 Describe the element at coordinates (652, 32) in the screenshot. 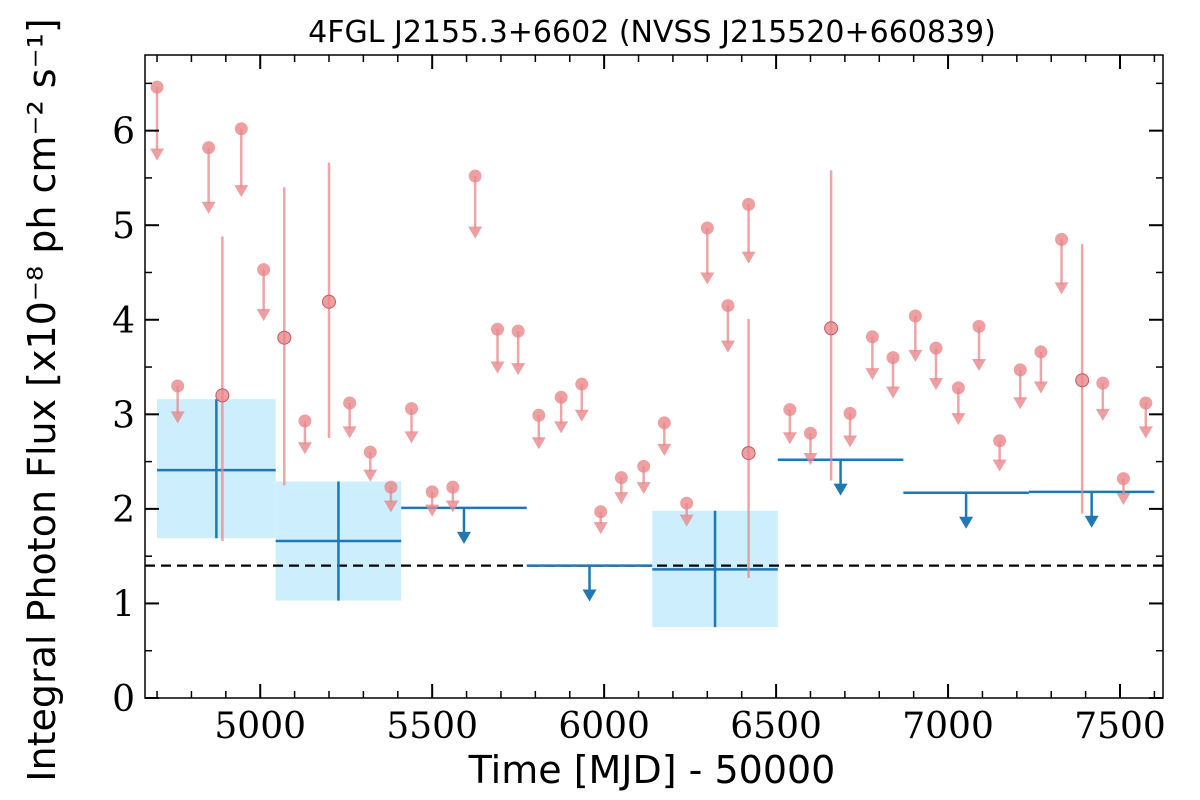

I see `chart-title: 4FGL J2155.3+6602 (NVSS J215520+660839)` at that location.